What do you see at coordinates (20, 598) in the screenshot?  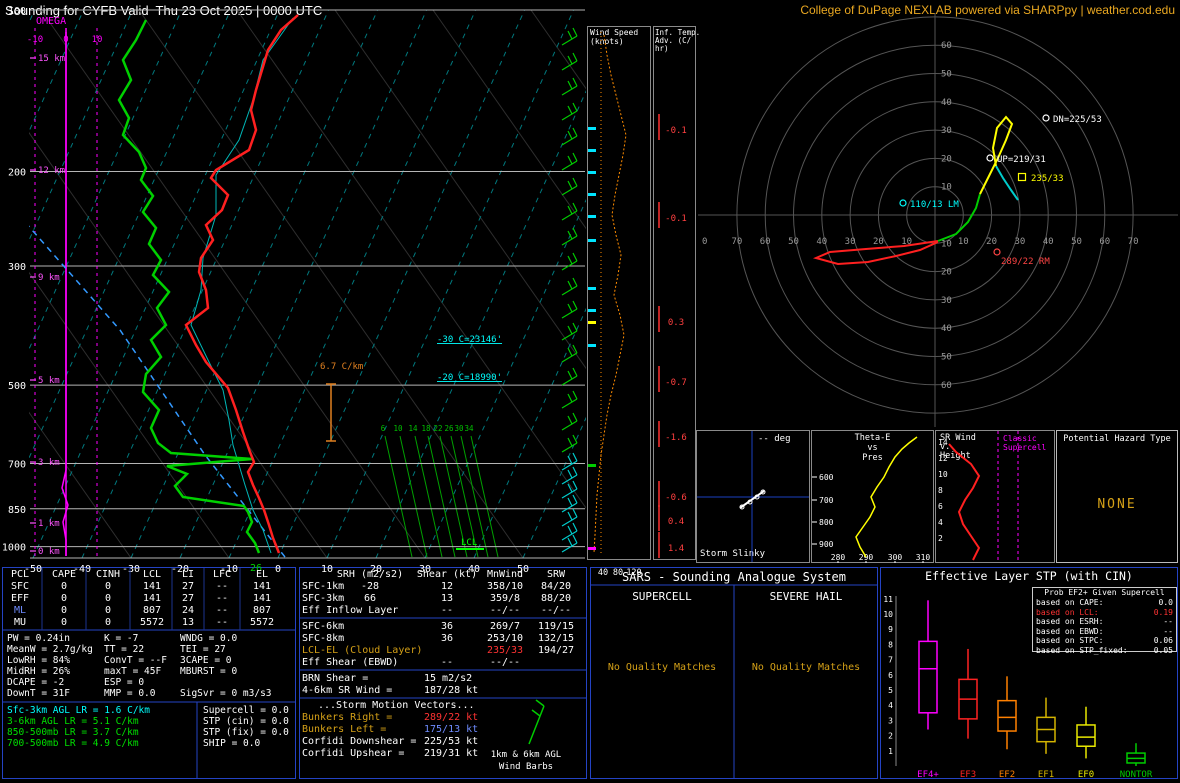 I see `parcel-row-EFF: EFF` at bounding box center [20, 598].